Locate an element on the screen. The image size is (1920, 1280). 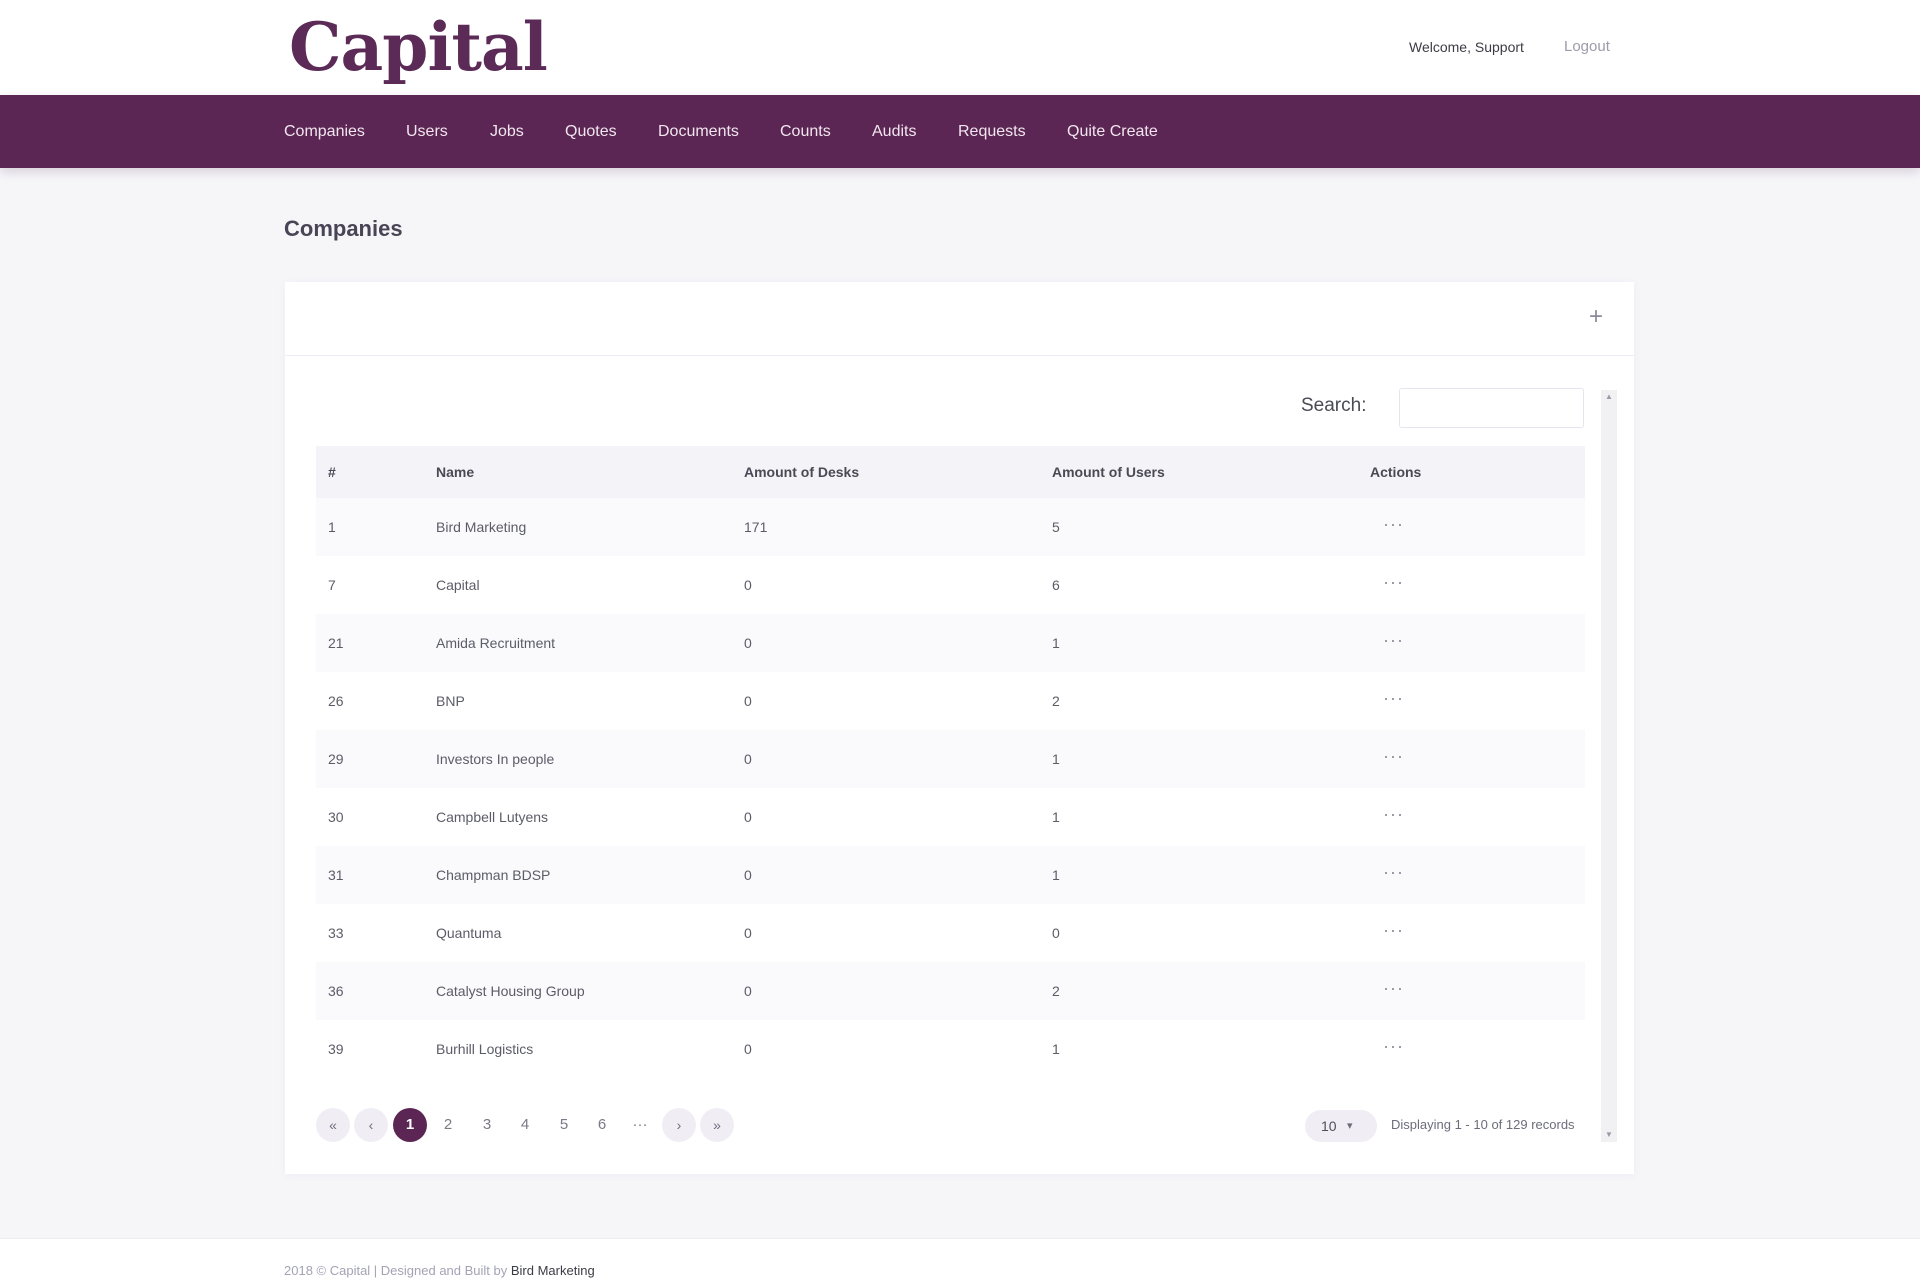
nav-item-companies: Companies is located at coordinates (324, 131).